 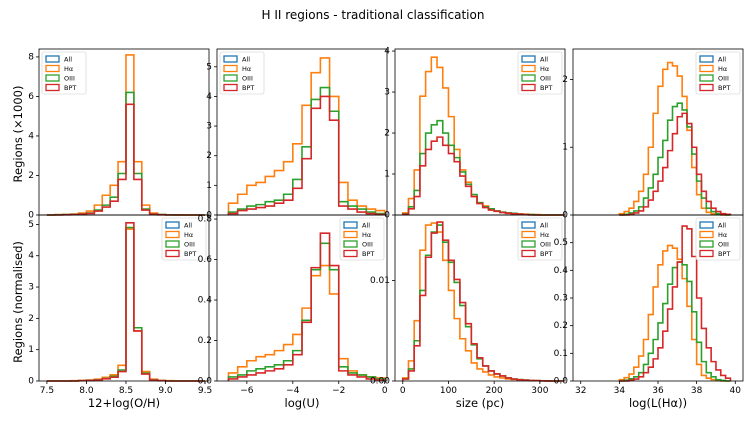 What do you see at coordinates (293, 391) in the screenshot?
I see `xtick-label: −4` at bounding box center [293, 391].